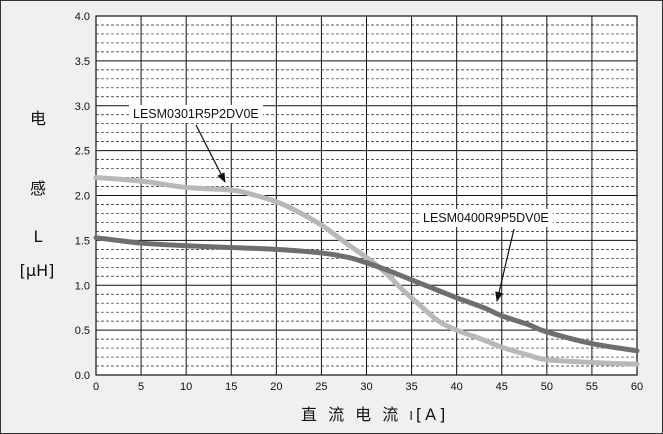 This screenshot has width=663, height=434. Describe the element at coordinates (82, 286) in the screenshot. I see `y-tick-label: 1.0` at that location.